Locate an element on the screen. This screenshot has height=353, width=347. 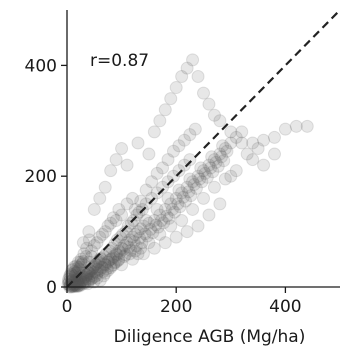
y-tick-label: 400 is located at coordinates (41, 66).